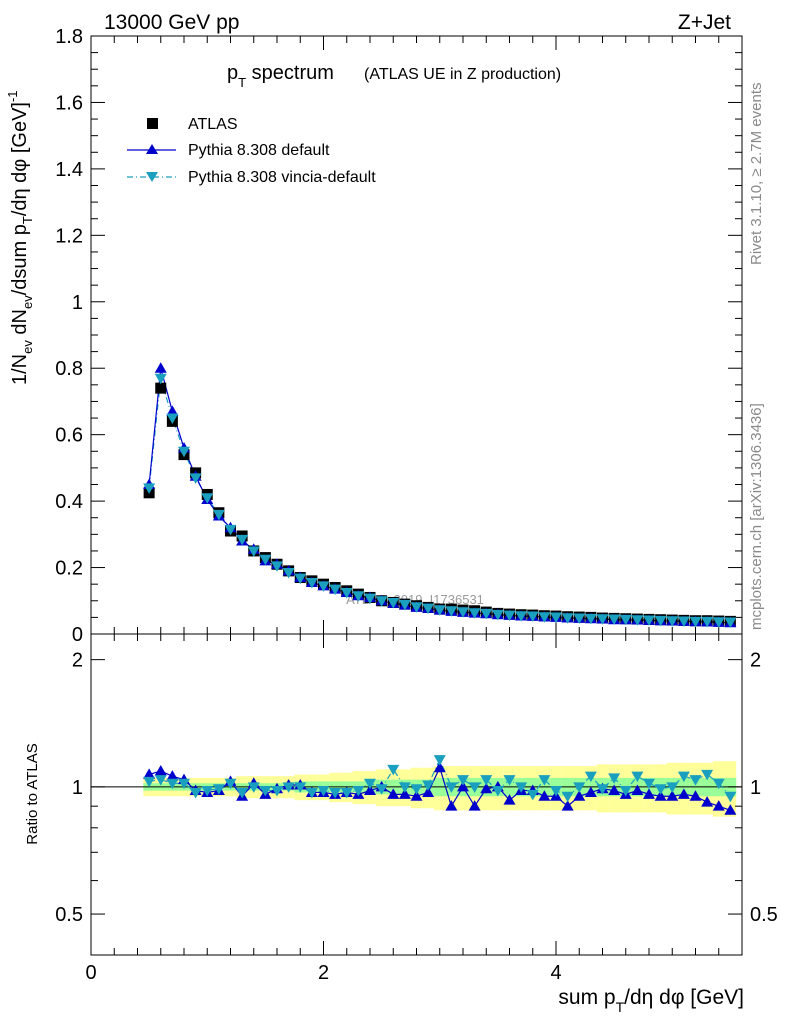  What do you see at coordinates (764, 915) in the screenshot?
I see `ratio-ytick-label-right: 0.5` at bounding box center [764, 915].